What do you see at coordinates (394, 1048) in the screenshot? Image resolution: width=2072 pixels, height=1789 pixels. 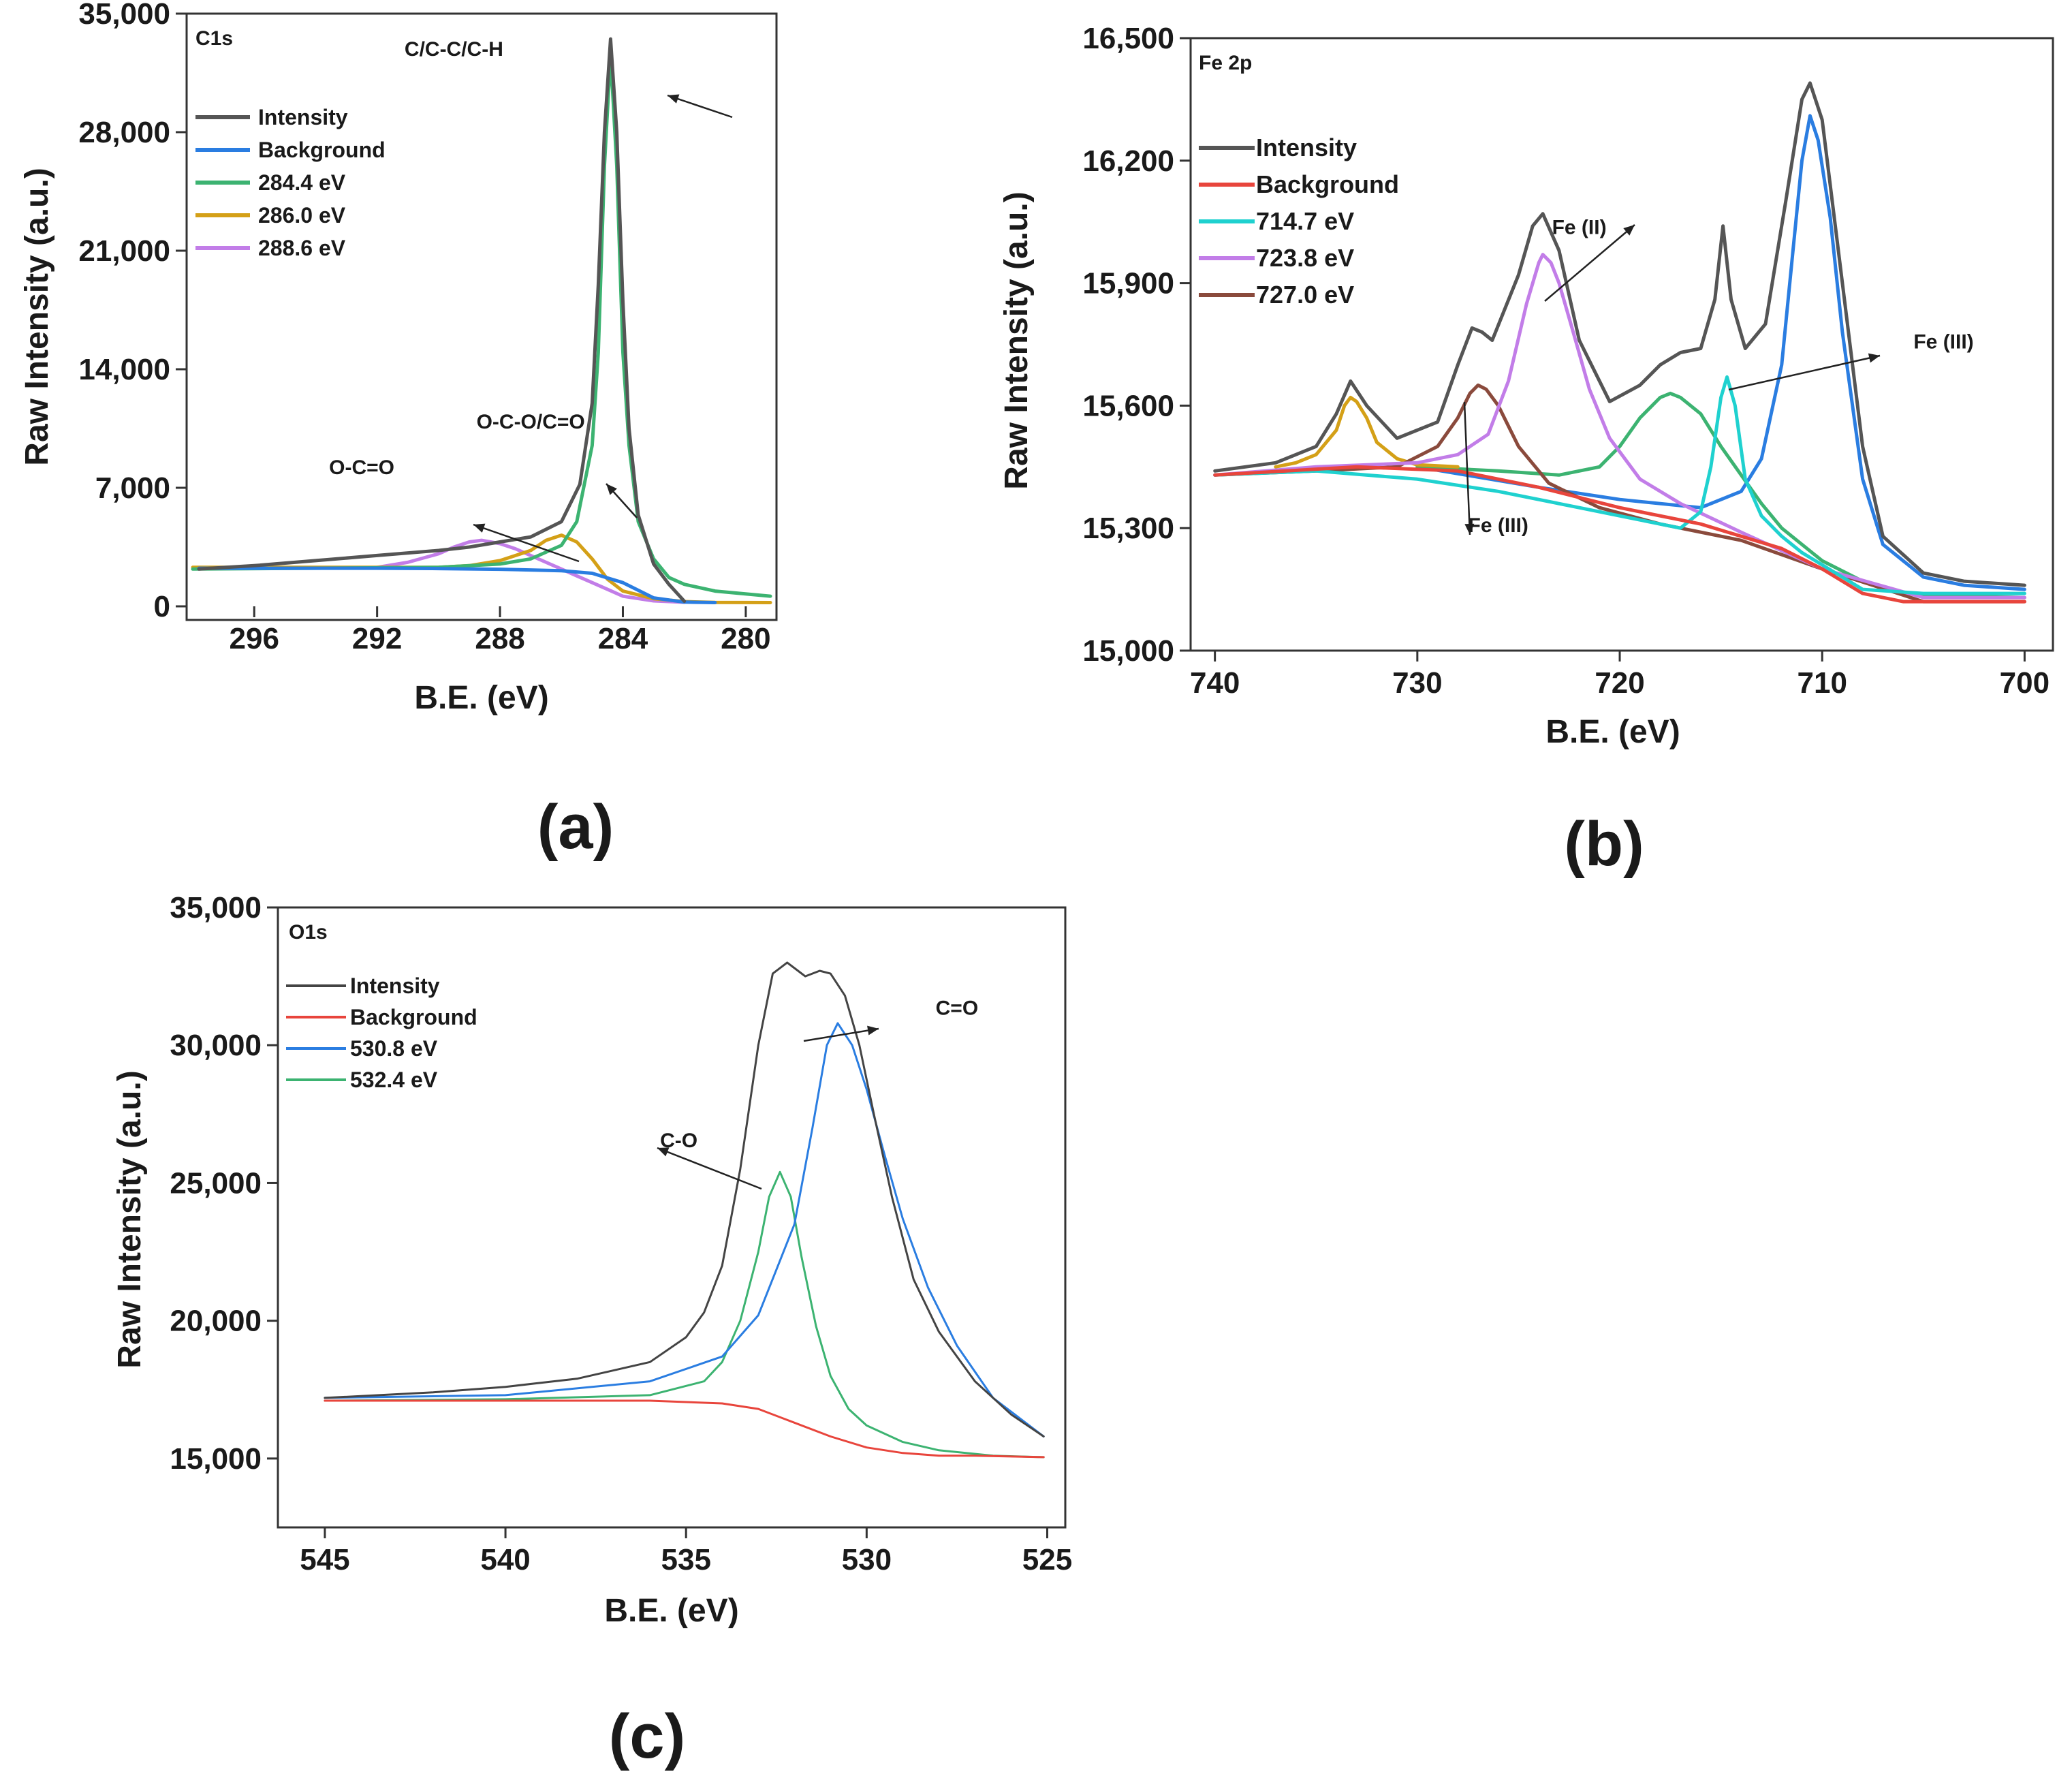 I see `legend-label: 530.8 eV` at bounding box center [394, 1048].